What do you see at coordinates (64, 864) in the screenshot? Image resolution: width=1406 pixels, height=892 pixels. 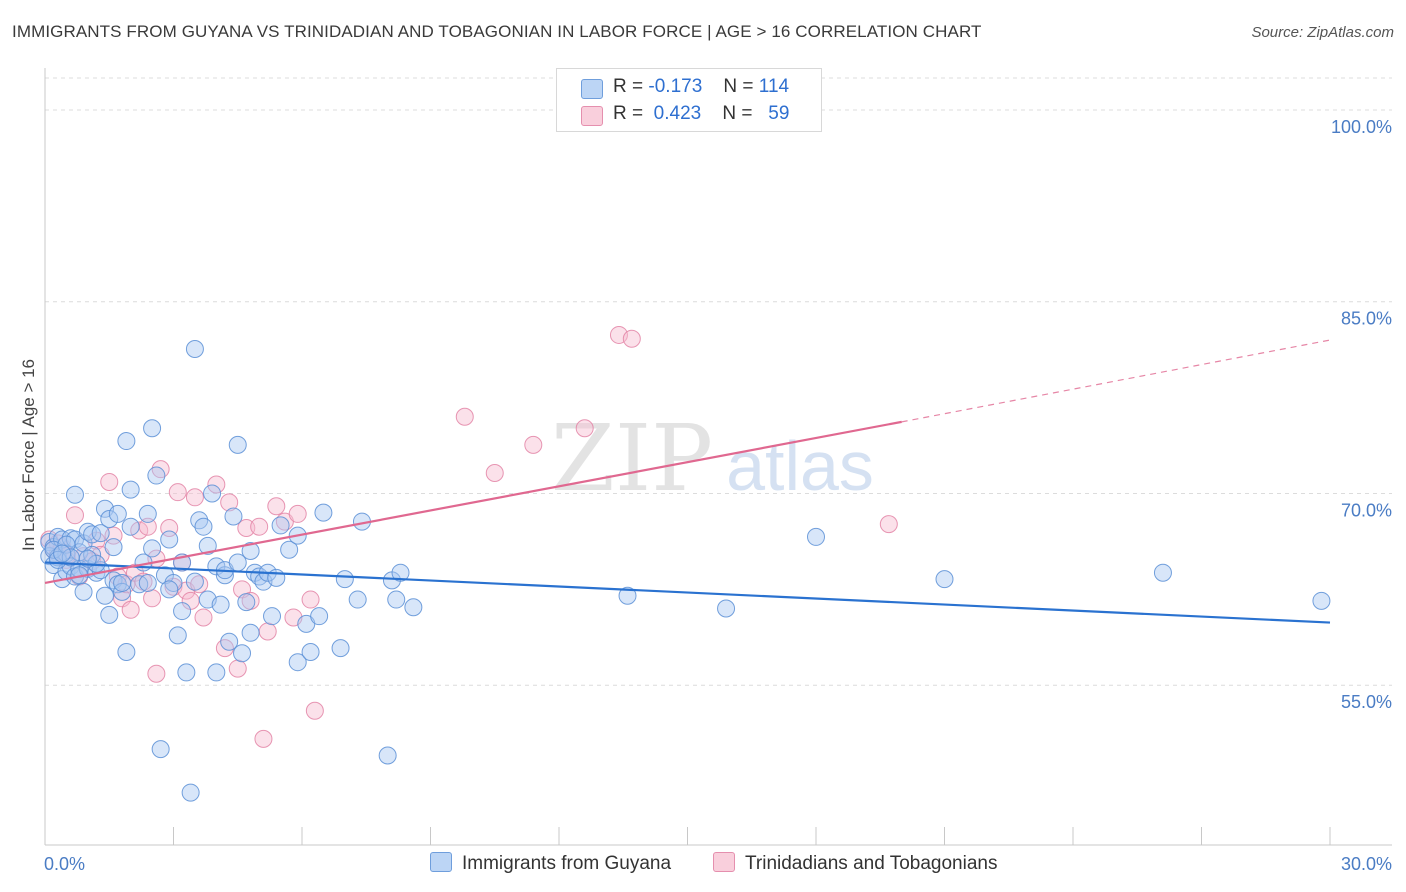 I see `x-tick-label: 0.0%` at bounding box center [64, 864].